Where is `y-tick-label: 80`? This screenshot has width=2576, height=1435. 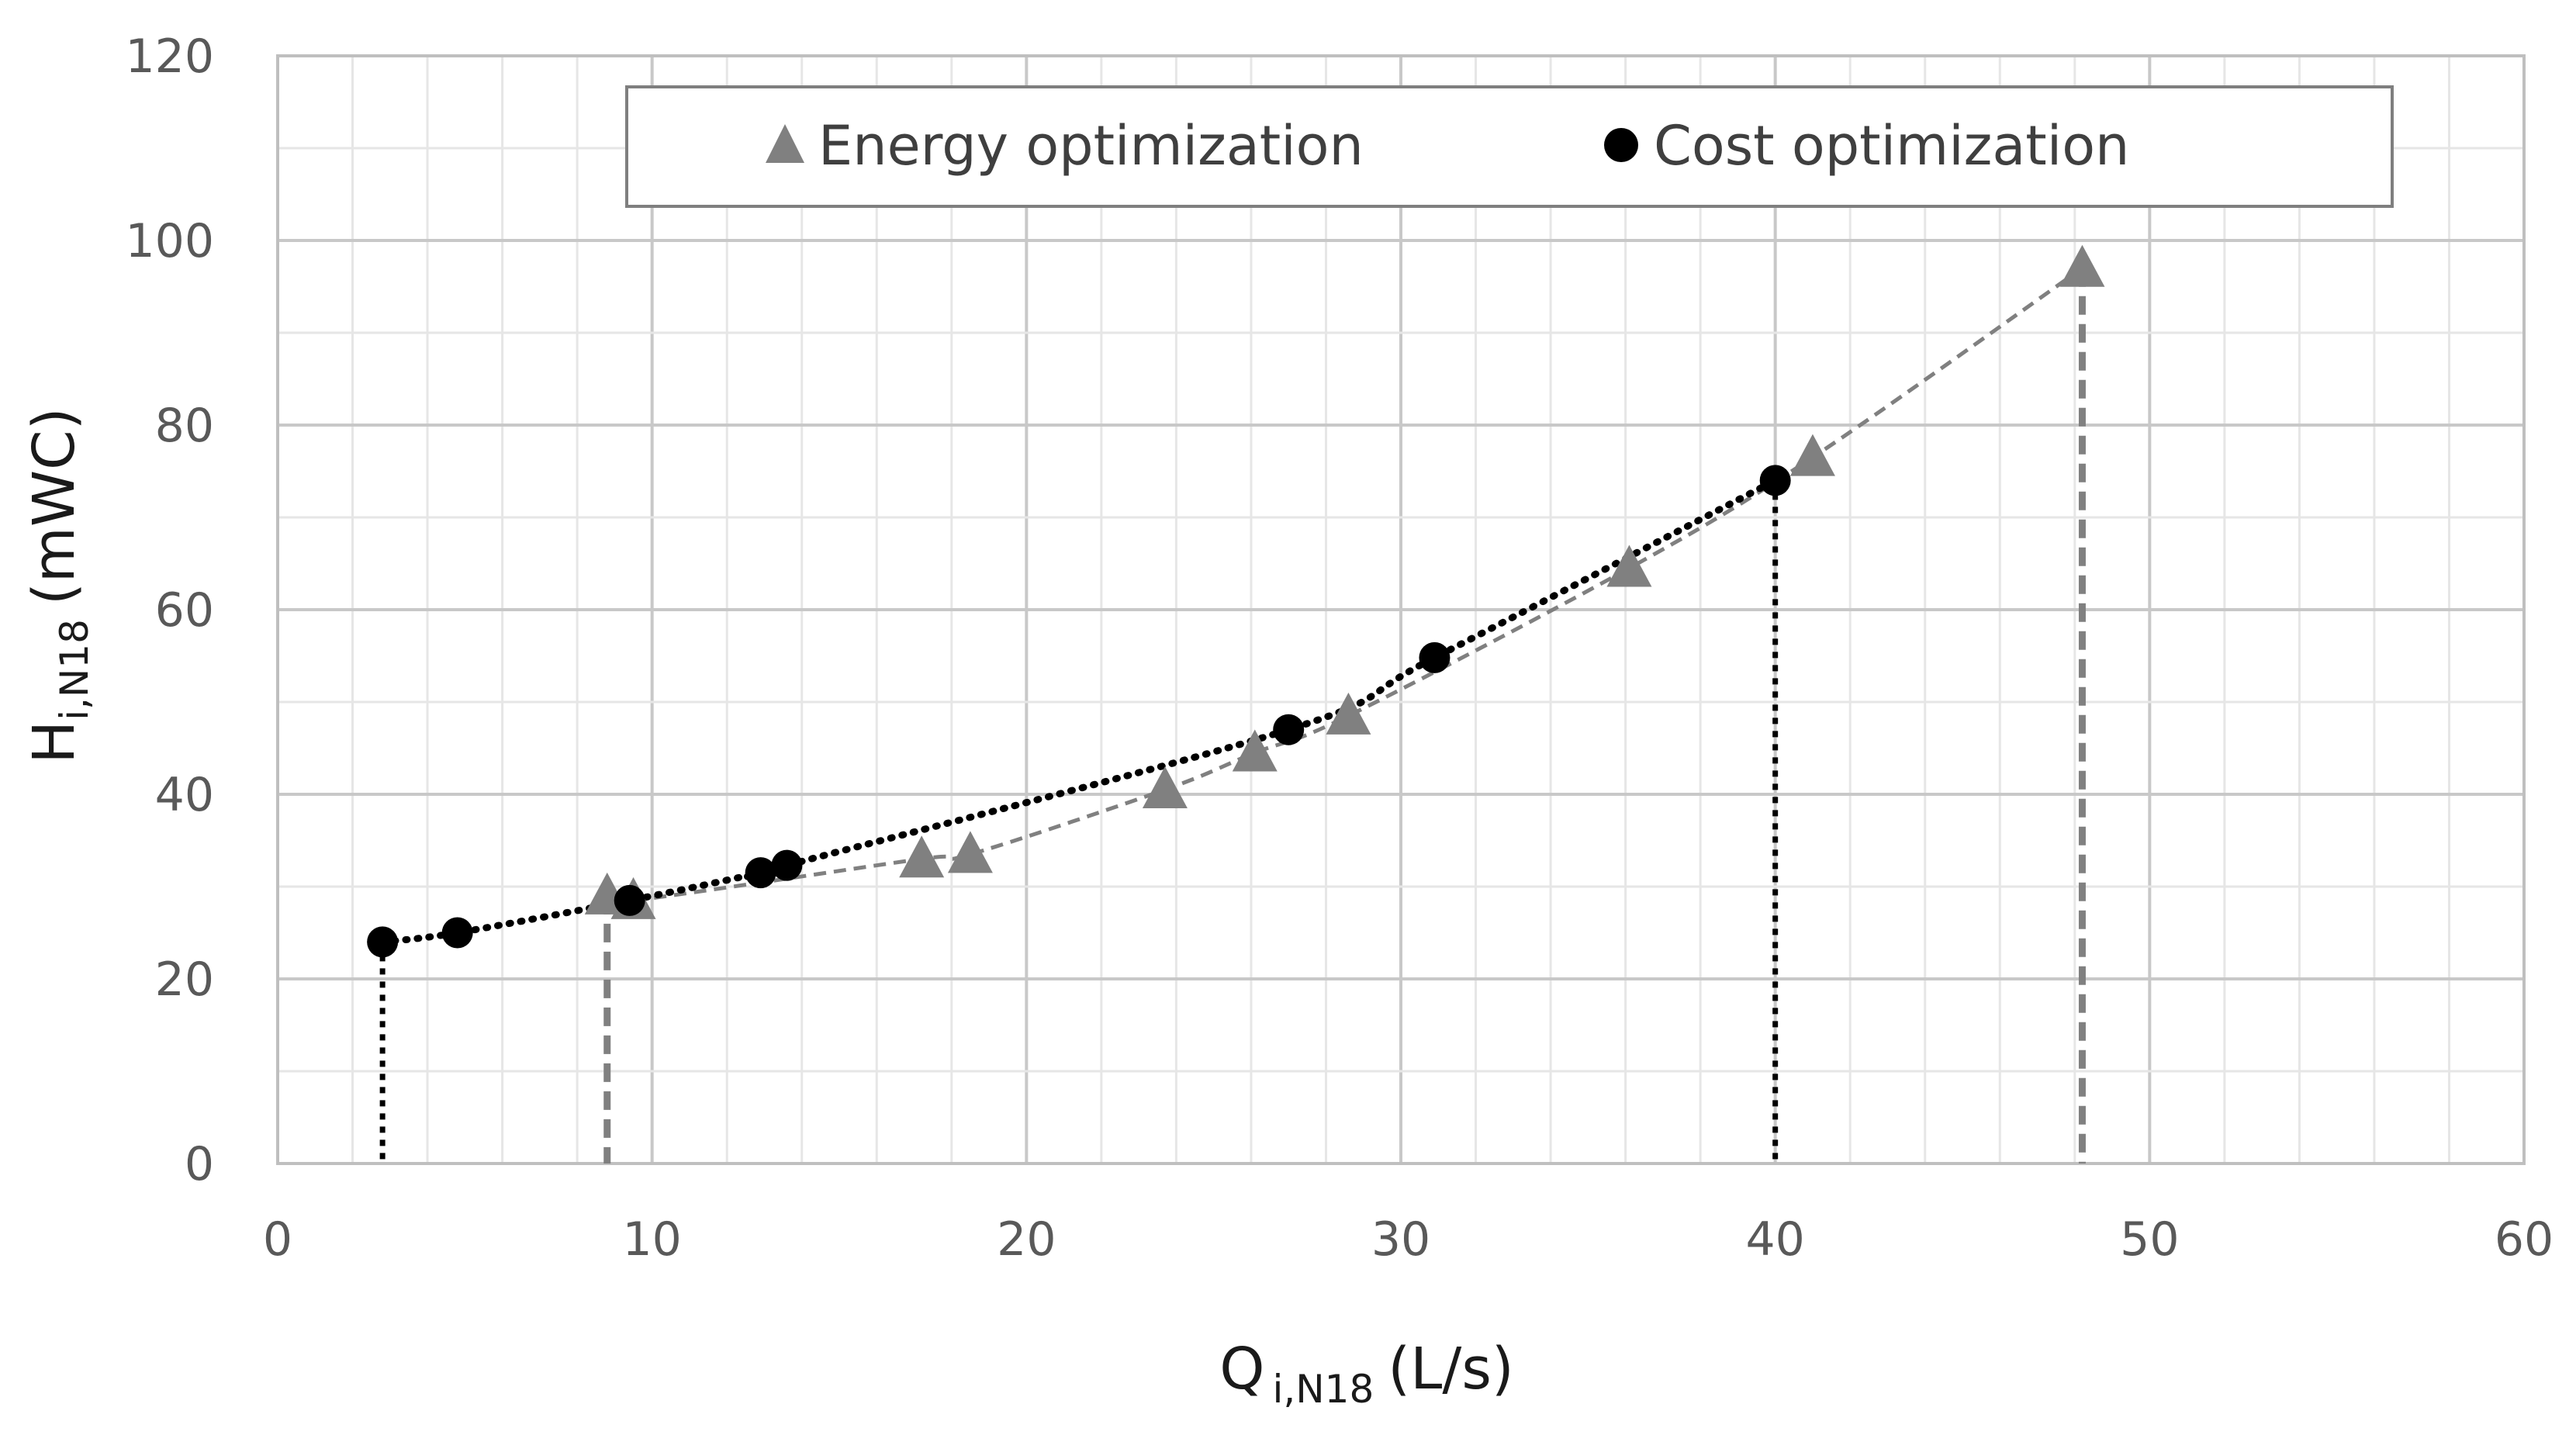 y-tick-label: 80 is located at coordinates (184, 426).